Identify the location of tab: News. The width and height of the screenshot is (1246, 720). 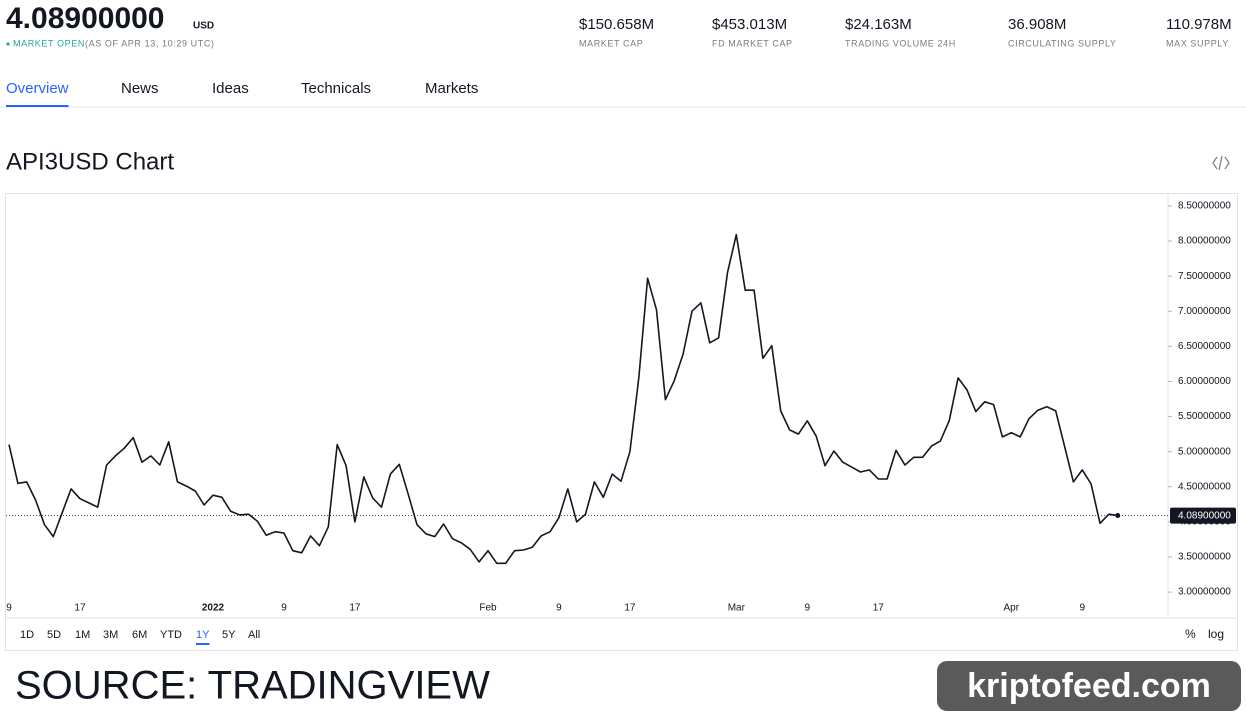
(140, 88).